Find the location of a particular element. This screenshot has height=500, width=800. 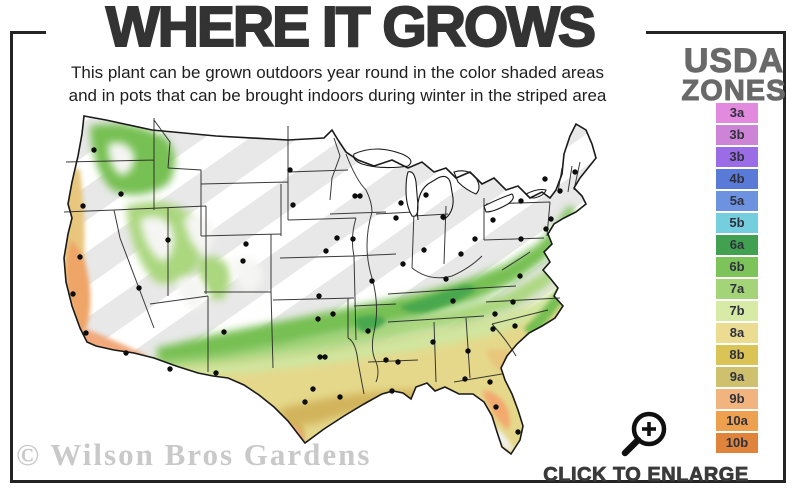

great-lakes is located at coordinates (450, 184).